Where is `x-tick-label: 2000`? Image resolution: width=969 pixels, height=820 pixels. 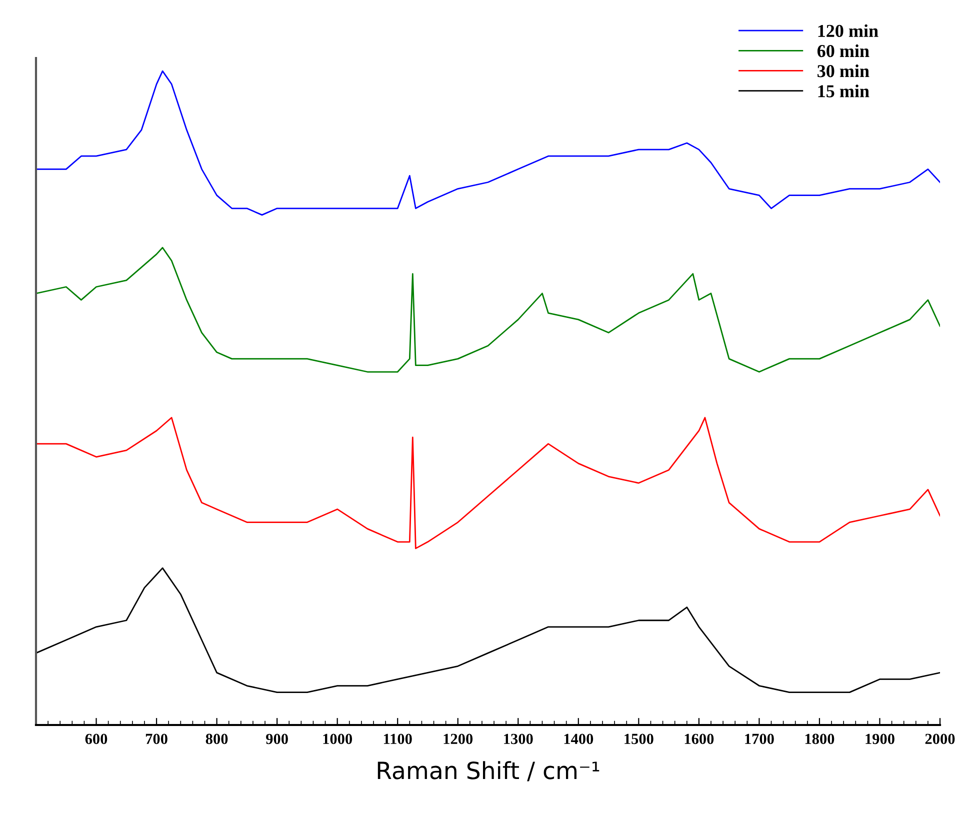
x-tick-label: 2000 is located at coordinates (940, 739).